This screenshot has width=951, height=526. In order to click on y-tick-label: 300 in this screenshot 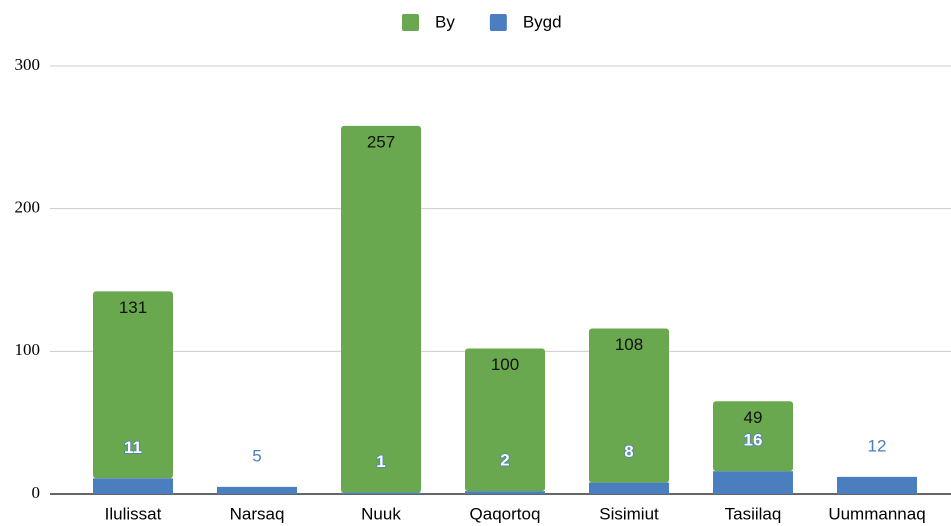, I will do `click(28, 64)`.